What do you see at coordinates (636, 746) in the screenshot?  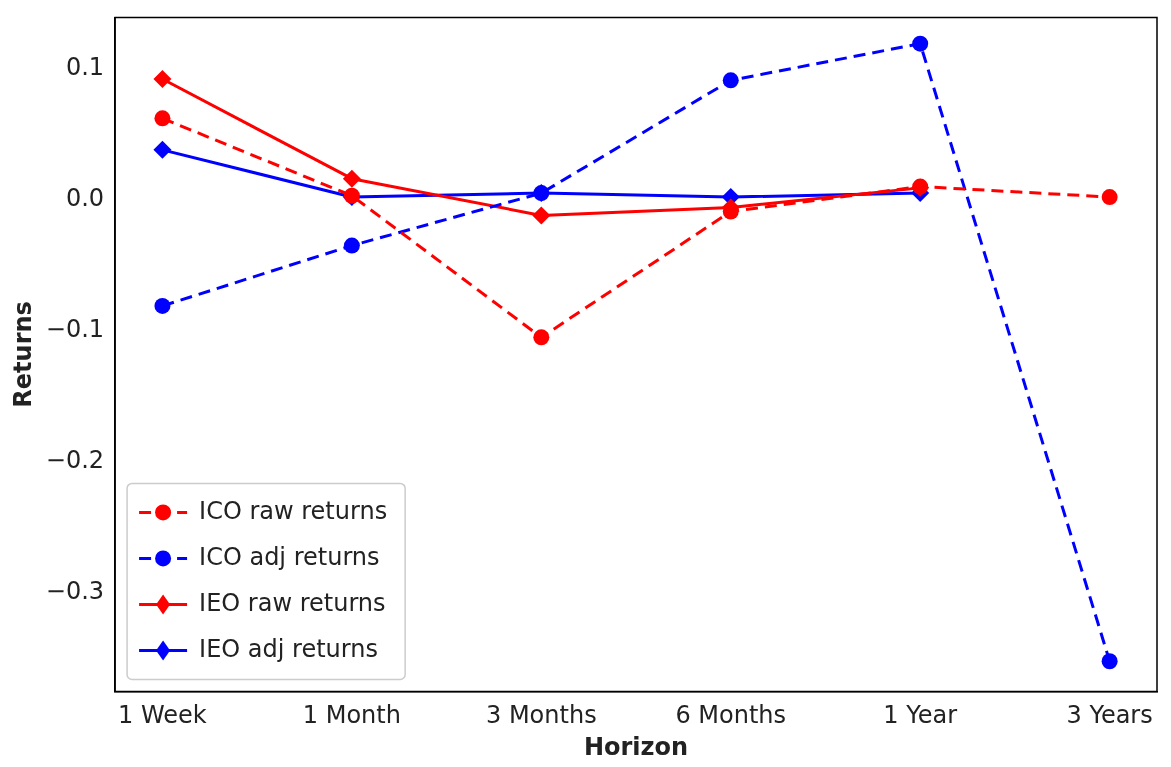 I see `x-axis-title: Horizon` at bounding box center [636, 746].